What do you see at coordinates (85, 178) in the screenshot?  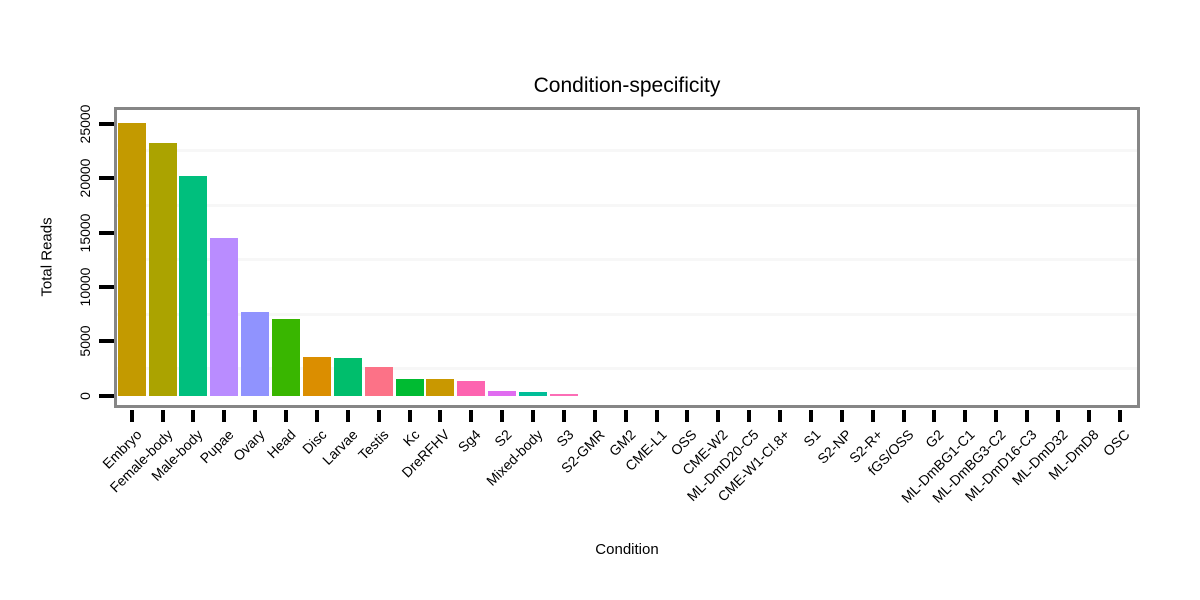 I see `y-tick-label: 20000` at bounding box center [85, 178].